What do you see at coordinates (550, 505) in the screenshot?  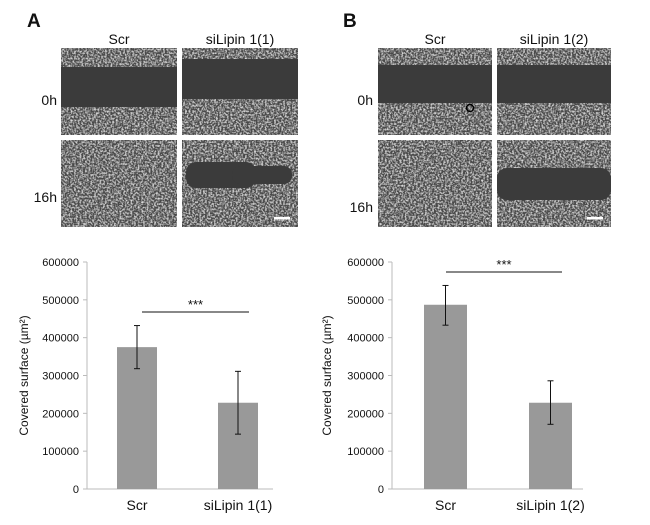 I see `x-tick-label: siLipin 1(2)` at bounding box center [550, 505].